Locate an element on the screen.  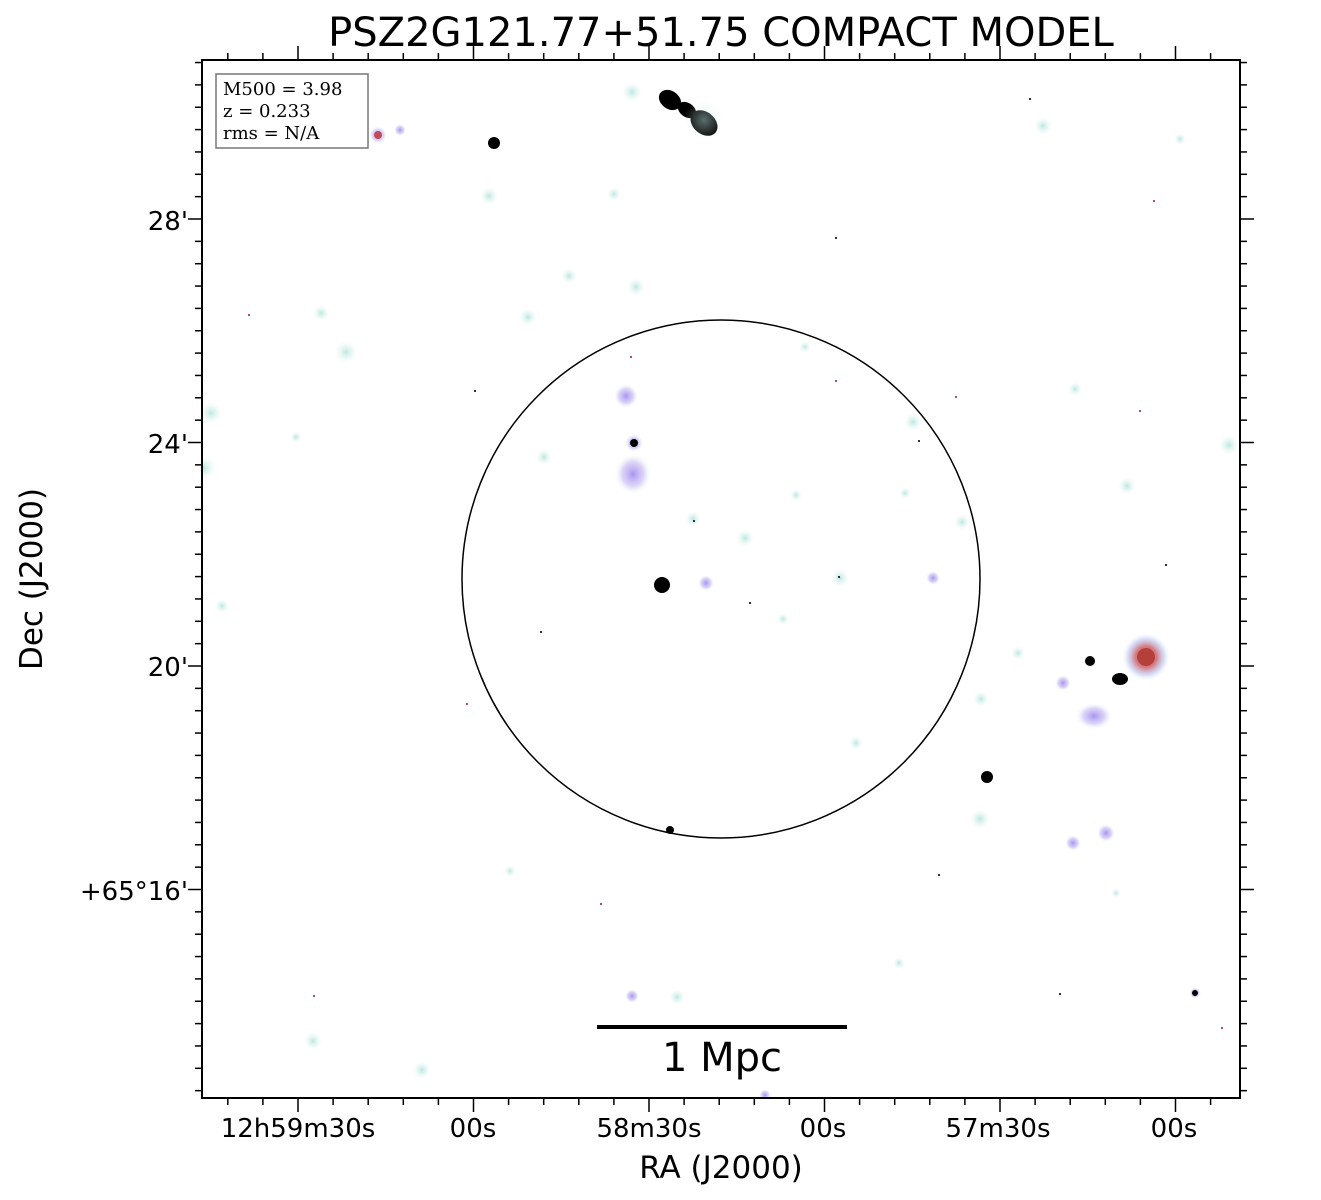
info-redshift: z = 0.233 is located at coordinates (267, 111).